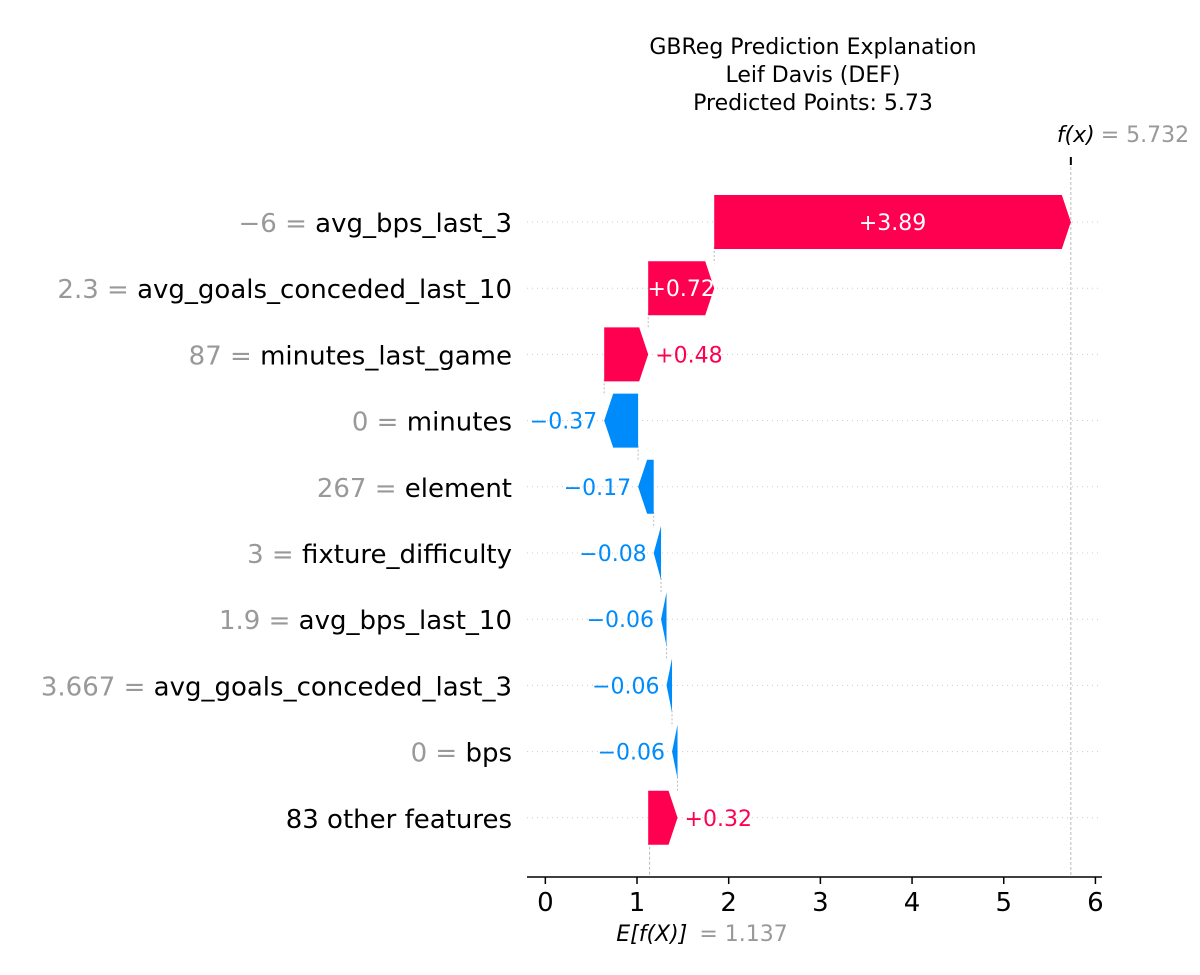  What do you see at coordinates (620, 620) in the screenshot?
I see `bar-value-label-7: −0.06` at bounding box center [620, 620].